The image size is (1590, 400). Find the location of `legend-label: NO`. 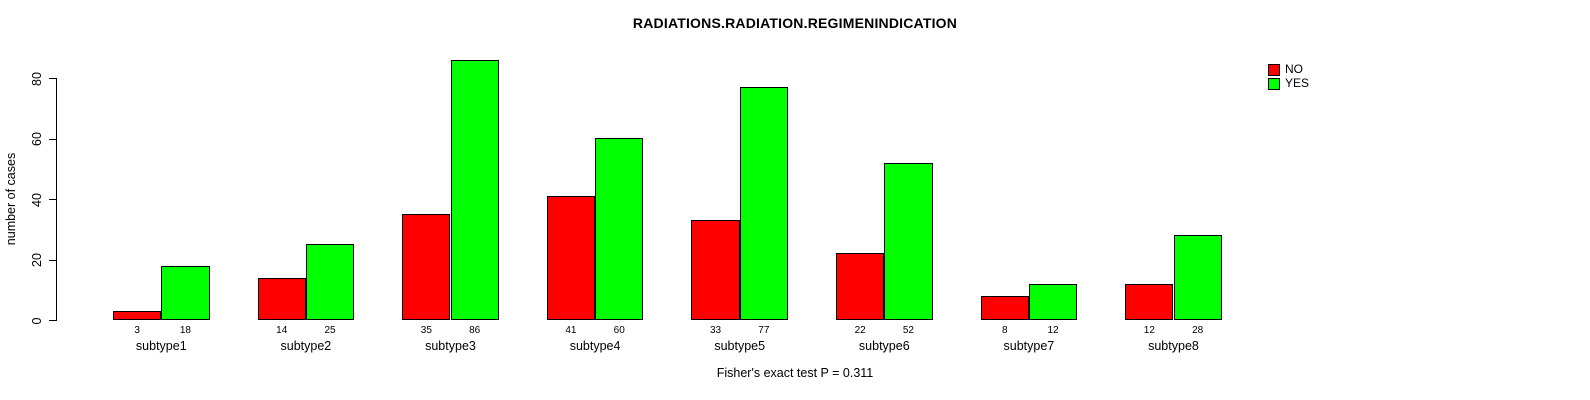

legend-label: NO is located at coordinates (1294, 69).